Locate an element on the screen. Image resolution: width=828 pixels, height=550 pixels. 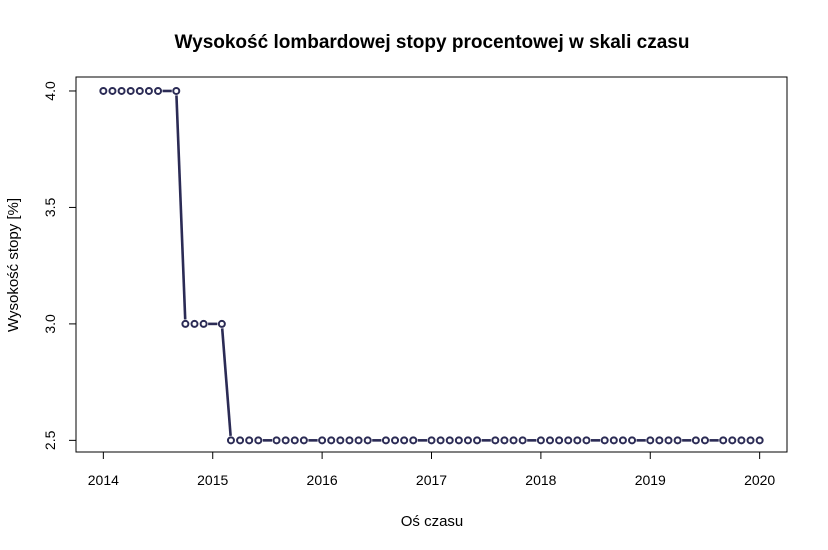
x-tick-label: 2015 is located at coordinates (212, 480).